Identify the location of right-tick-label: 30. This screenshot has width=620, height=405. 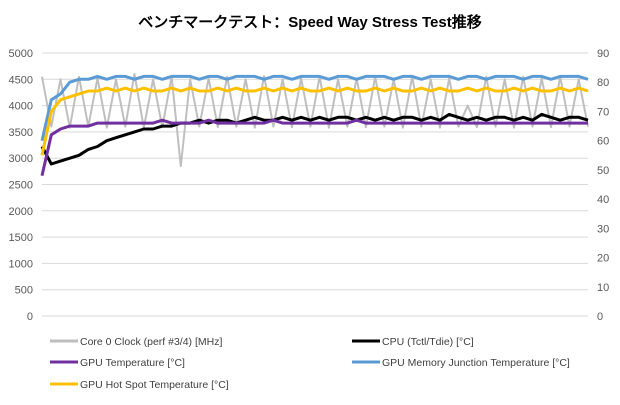
(603, 229).